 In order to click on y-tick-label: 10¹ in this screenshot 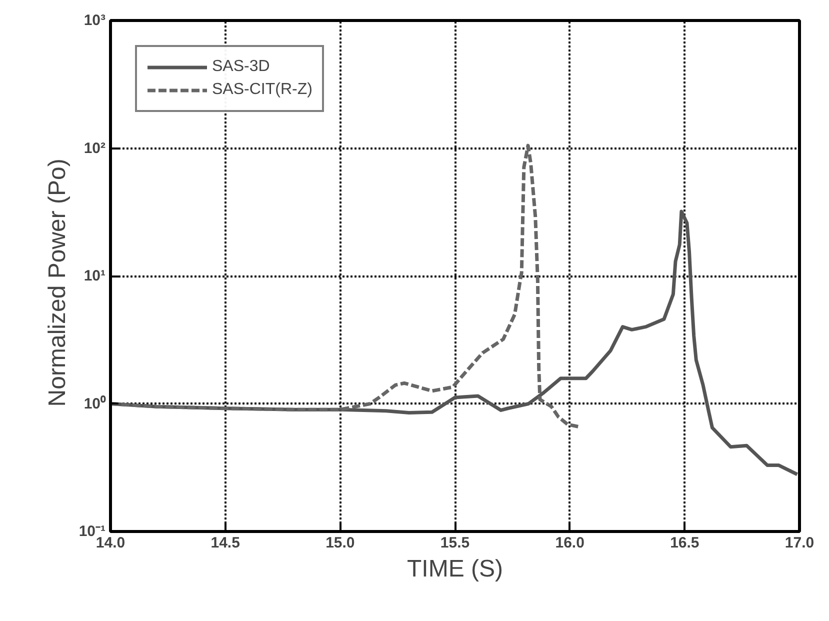, I will do `click(95, 276)`.